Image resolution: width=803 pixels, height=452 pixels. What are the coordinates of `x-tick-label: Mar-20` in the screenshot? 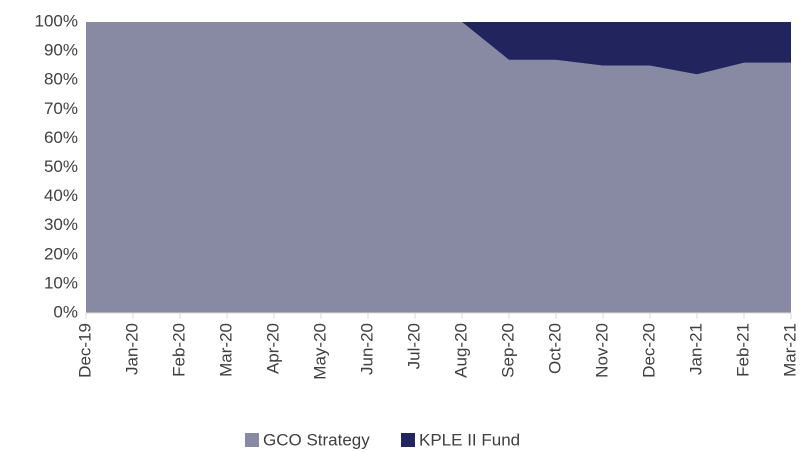 It's located at (225, 350).